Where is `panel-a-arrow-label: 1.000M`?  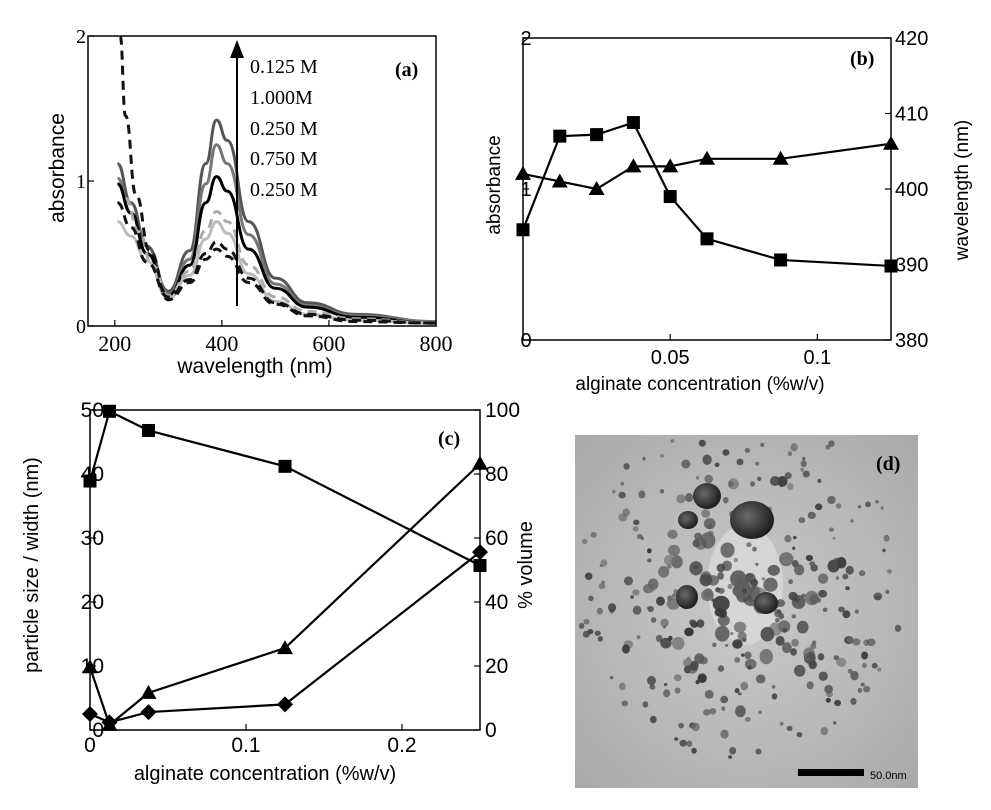
panel-a-arrow-label: 1.000M is located at coordinates (281, 98).